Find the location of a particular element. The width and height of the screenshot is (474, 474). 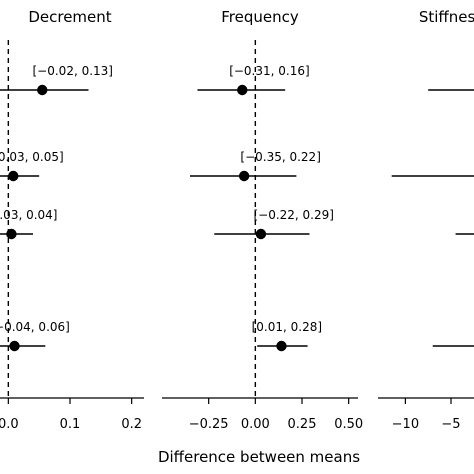

x-tick-label: 0.25 is located at coordinates (302, 424).